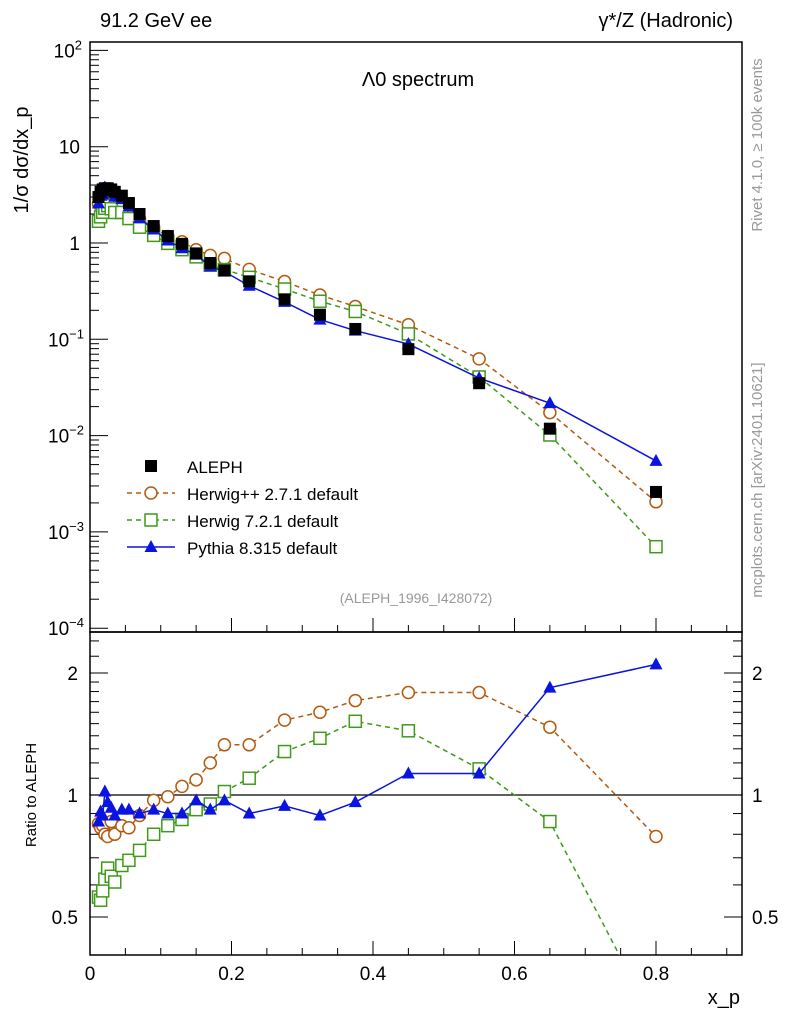 The image size is (786, 1024). Describe the element at coordinates (272, 494) in the screenshot. I see `legend-label: Herwig++ 2.7.1 default` at that location.